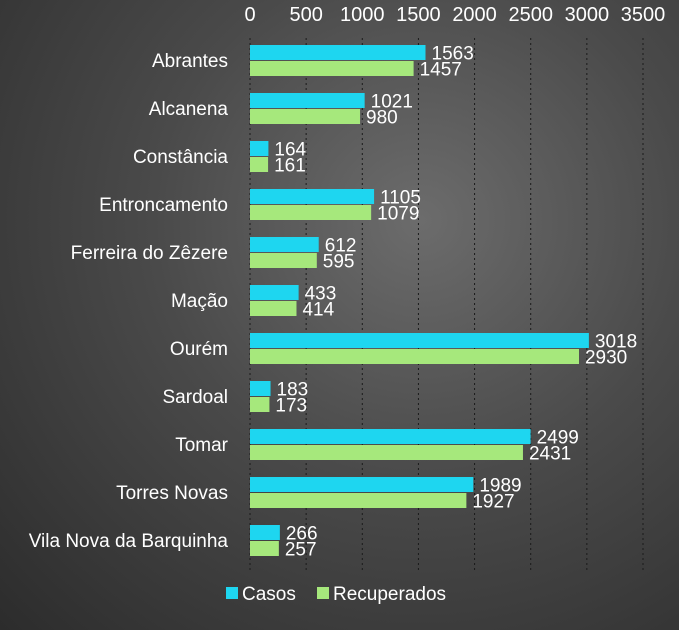 This screenshot has height=630, width=679. Describe the element at coordinates (341, 246) in the screenshot. I see `data-label: 612` at that location.